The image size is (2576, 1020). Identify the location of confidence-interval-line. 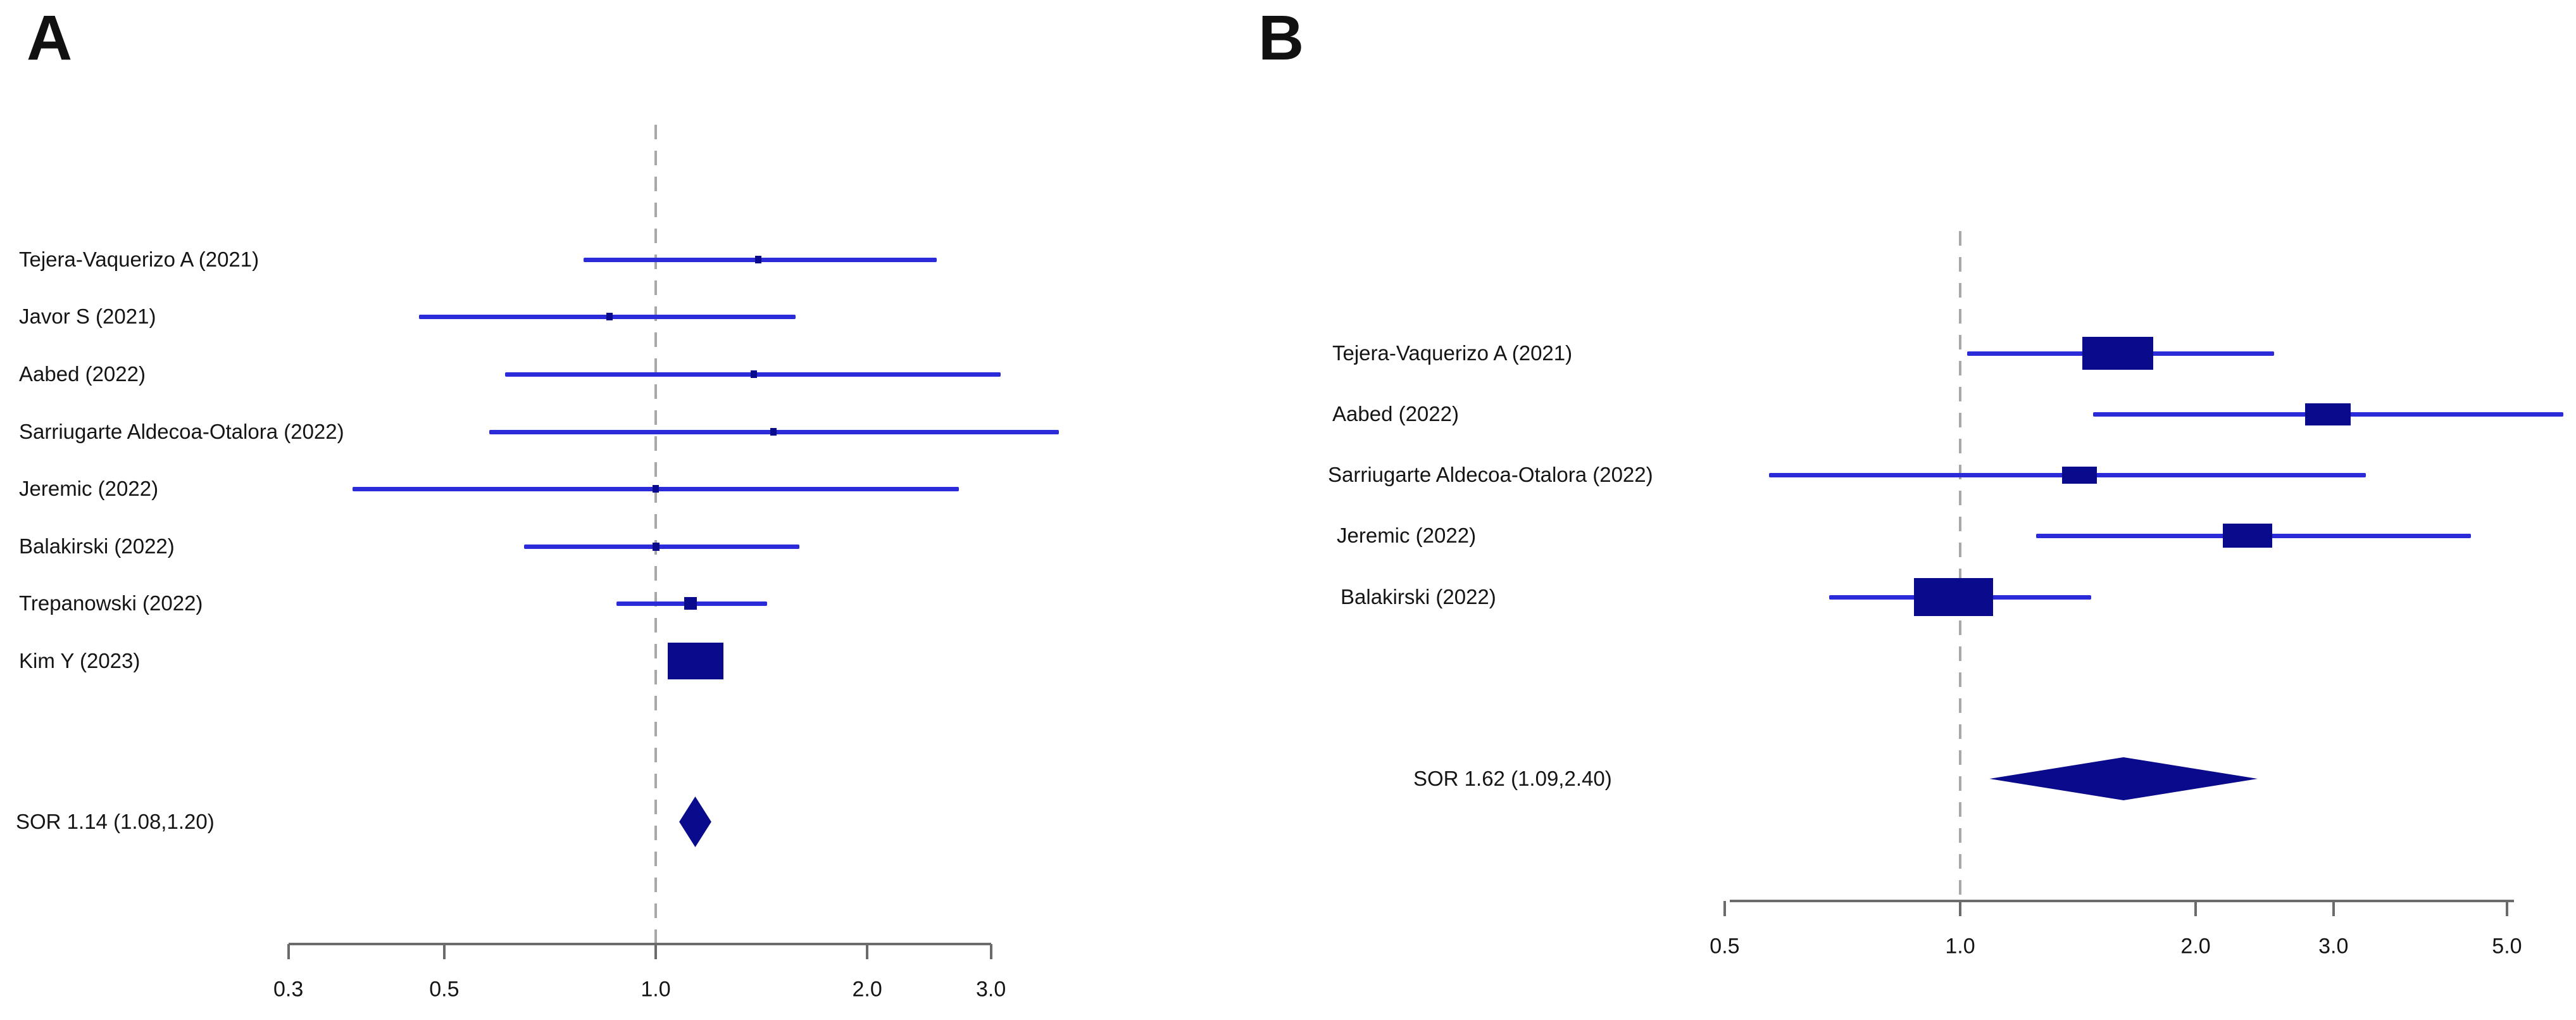
(662, 546).